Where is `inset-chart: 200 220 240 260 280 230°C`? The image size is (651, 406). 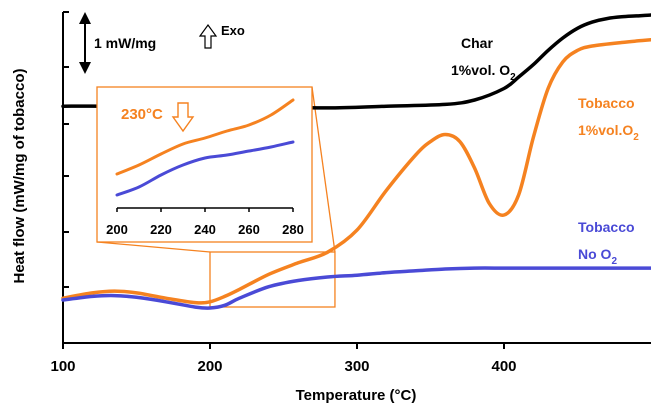
inset-chart: 200 220 240 260 280 230°C is located at coordinates (204, 164).